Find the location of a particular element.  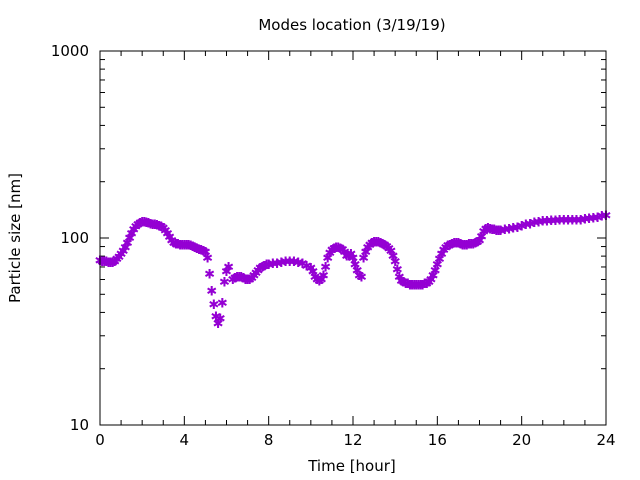

x-tick-label: 24 is located at coordinates (605, 440).